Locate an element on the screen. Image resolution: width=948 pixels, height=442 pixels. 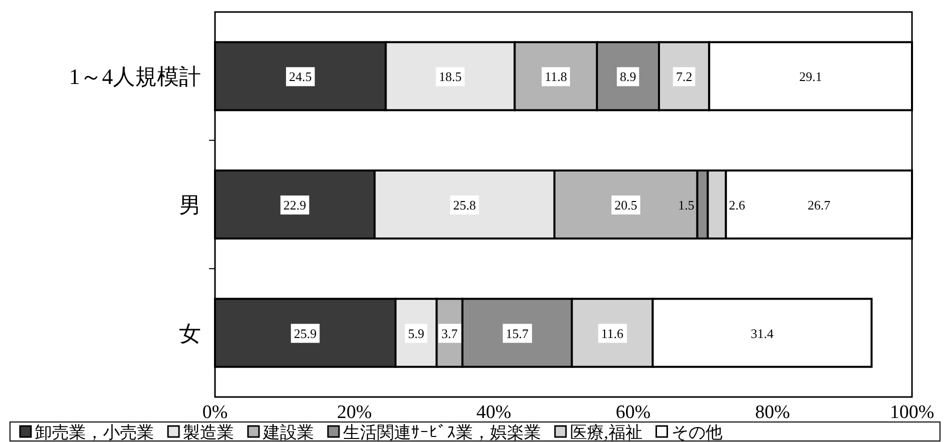
data-label: 5.9 is located at coordinates (416, 333).